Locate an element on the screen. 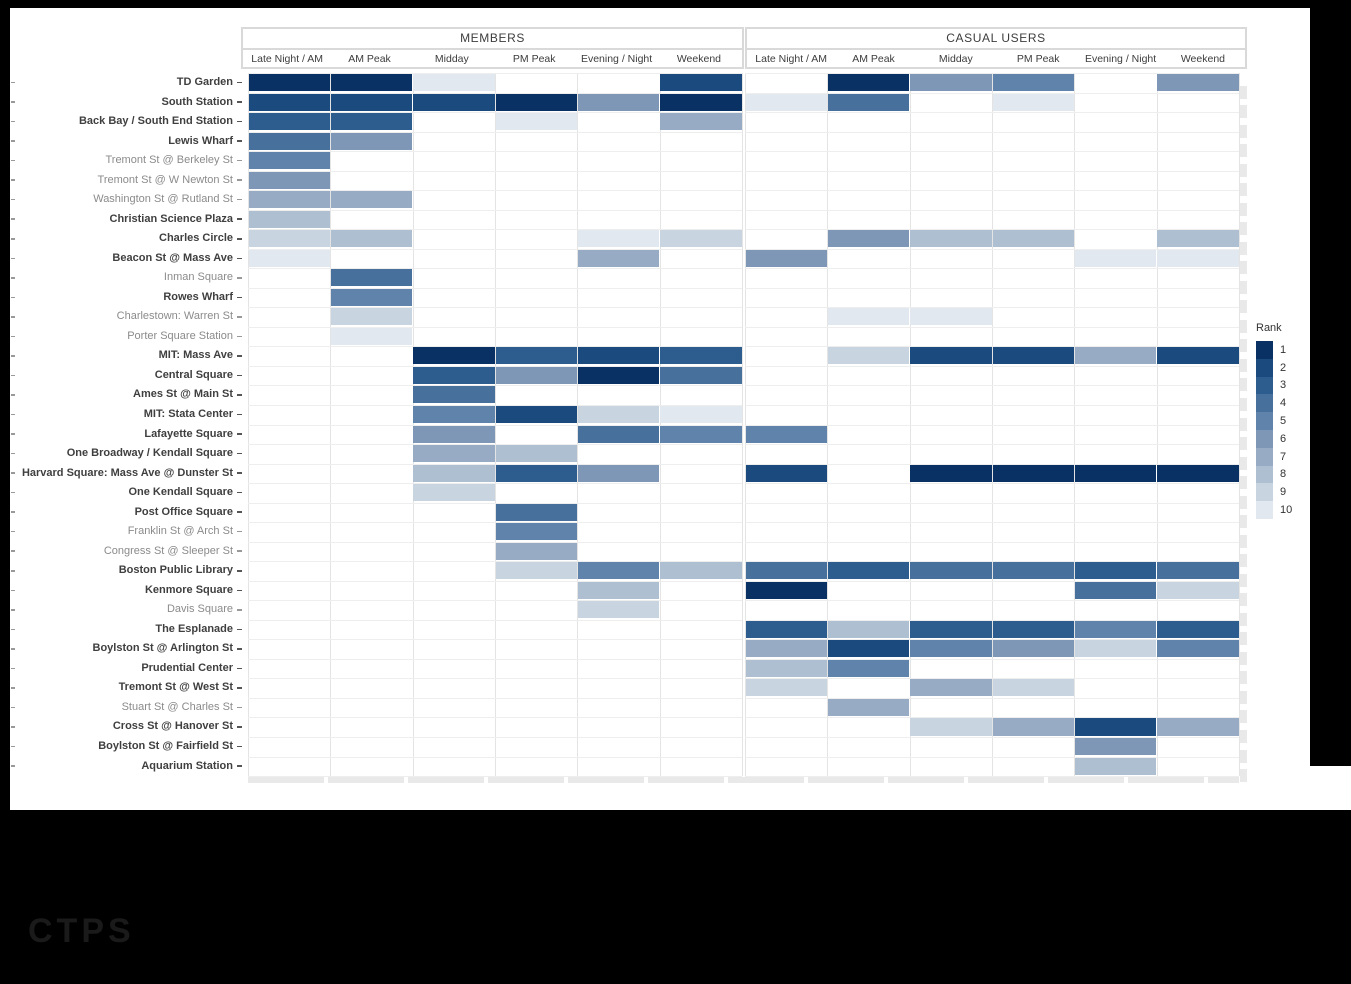  row-label: TD Garden is located at coordinates (204, 82).